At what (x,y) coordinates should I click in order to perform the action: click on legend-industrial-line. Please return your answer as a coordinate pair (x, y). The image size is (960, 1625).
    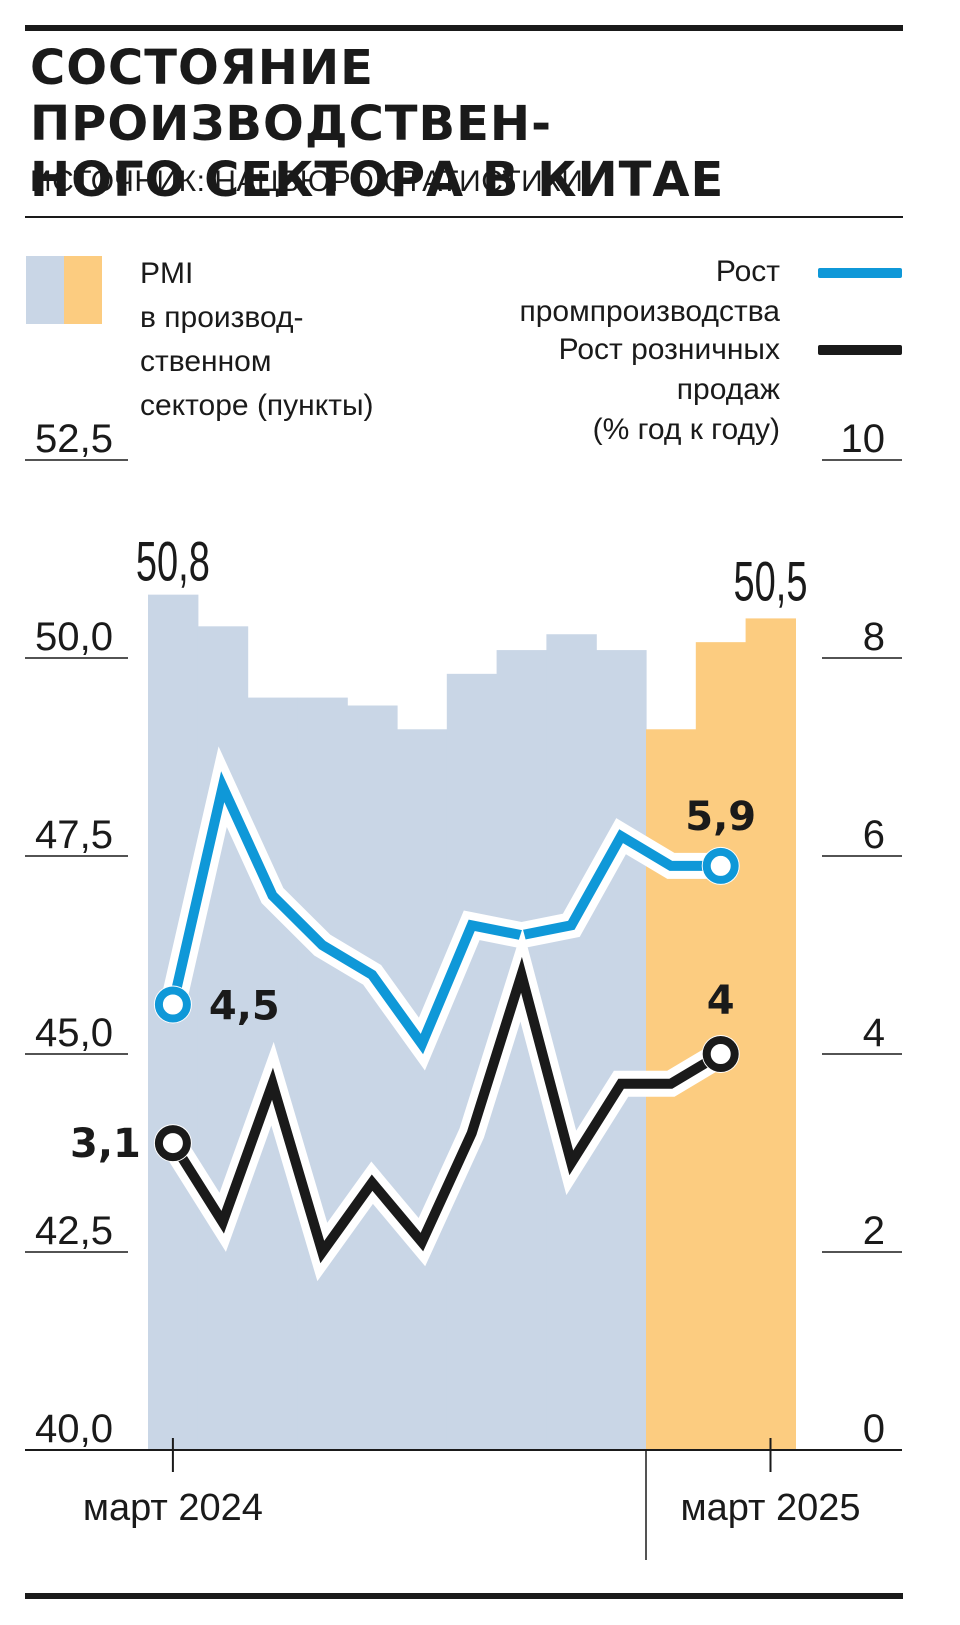
    Looking at the image, I should click on (860, 273).